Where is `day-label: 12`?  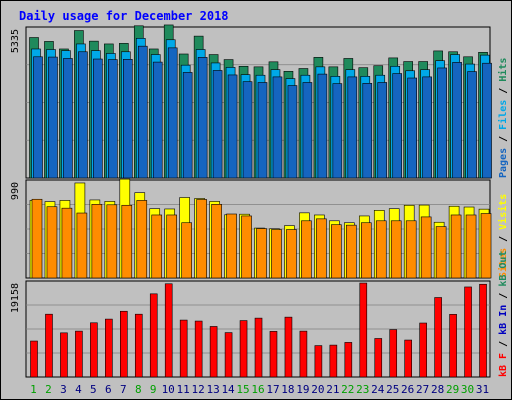 day-label: 12 is located at coordinates (198, 389).